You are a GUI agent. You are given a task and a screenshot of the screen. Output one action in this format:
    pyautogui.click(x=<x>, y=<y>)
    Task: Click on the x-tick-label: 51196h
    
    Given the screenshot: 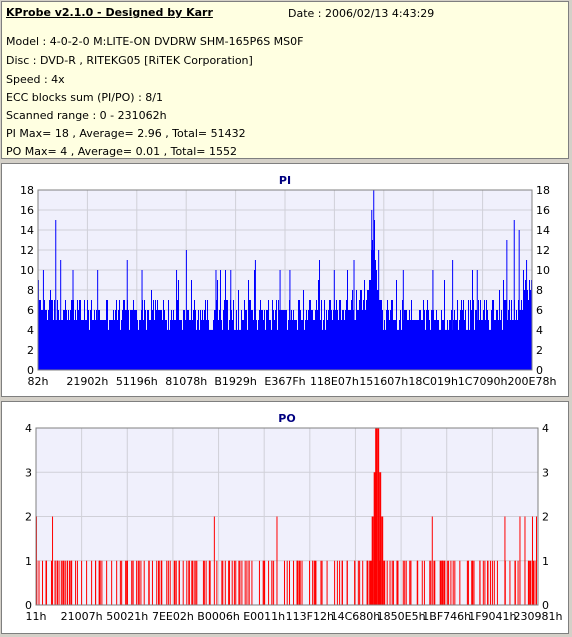 What is the action you would take?
    pyautogui.click(x=137, y=381)
    